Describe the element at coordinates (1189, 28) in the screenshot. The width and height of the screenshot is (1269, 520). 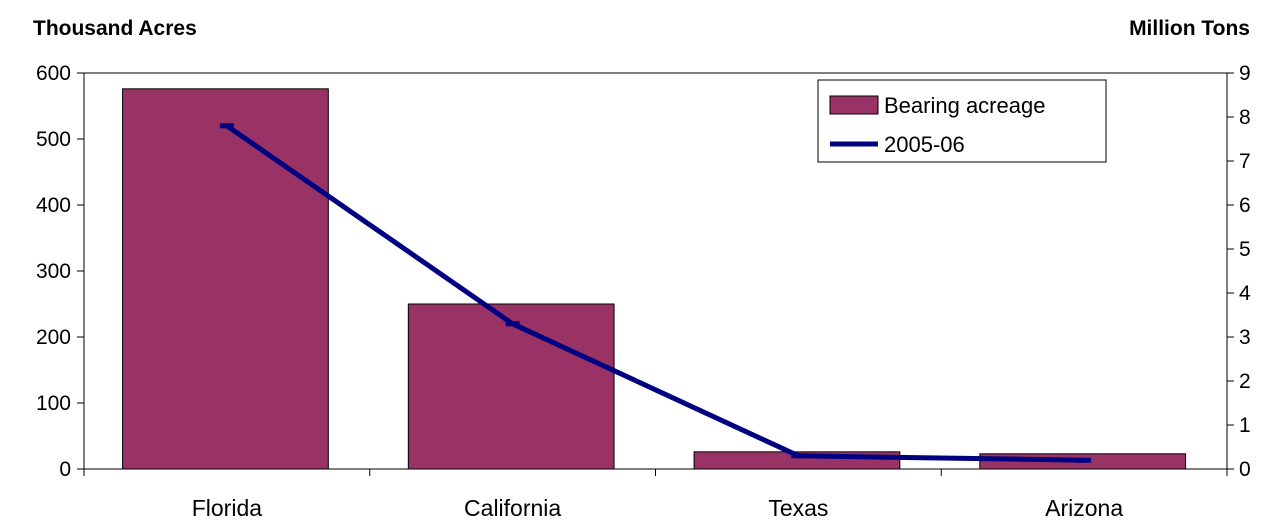
I see `right-axis-title: Million Tons` at that location.